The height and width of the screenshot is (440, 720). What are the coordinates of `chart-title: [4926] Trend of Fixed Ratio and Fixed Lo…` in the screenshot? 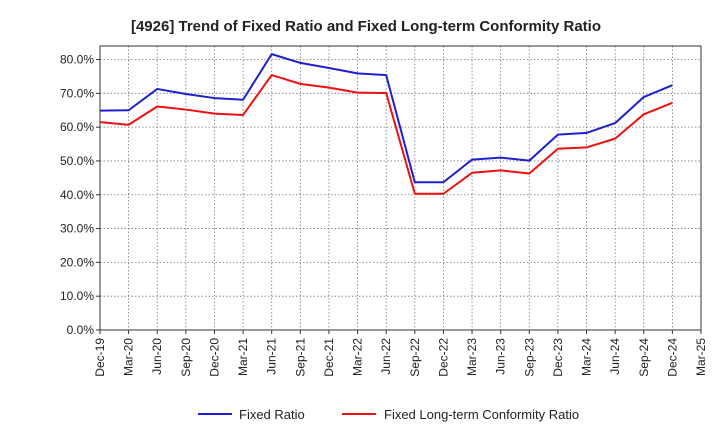 It's located at (366, 26).